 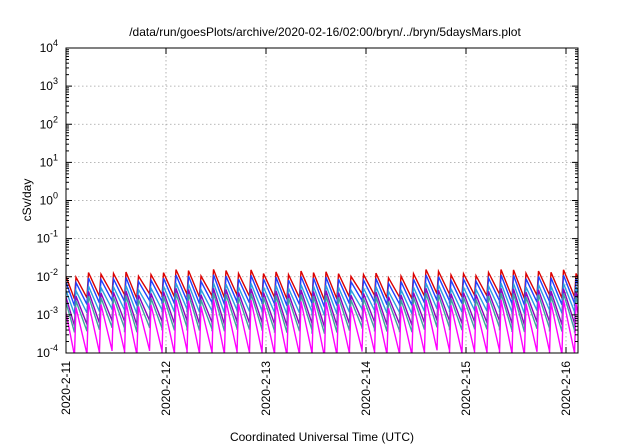 I want to click on x-tick-label: 2020-2-12, so click(x=166, y=388).